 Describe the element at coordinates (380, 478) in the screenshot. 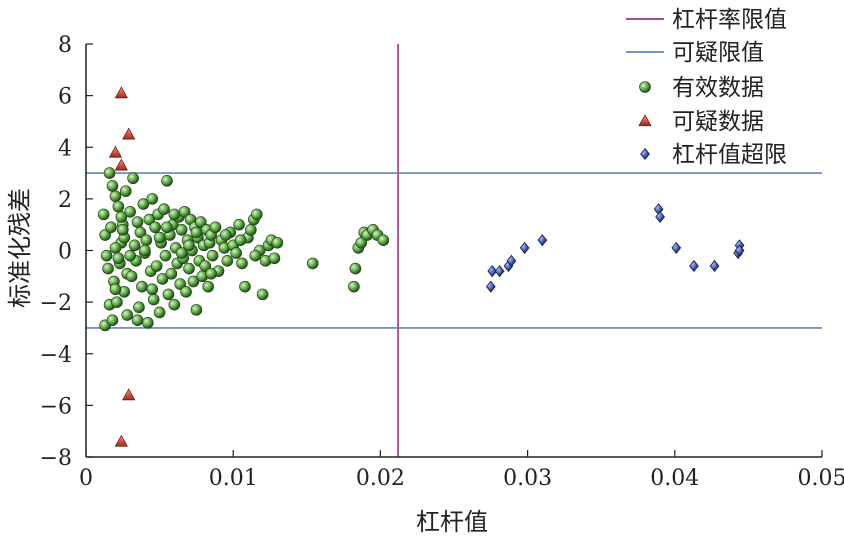

I see `x-tick-label: 0.02` at that location.